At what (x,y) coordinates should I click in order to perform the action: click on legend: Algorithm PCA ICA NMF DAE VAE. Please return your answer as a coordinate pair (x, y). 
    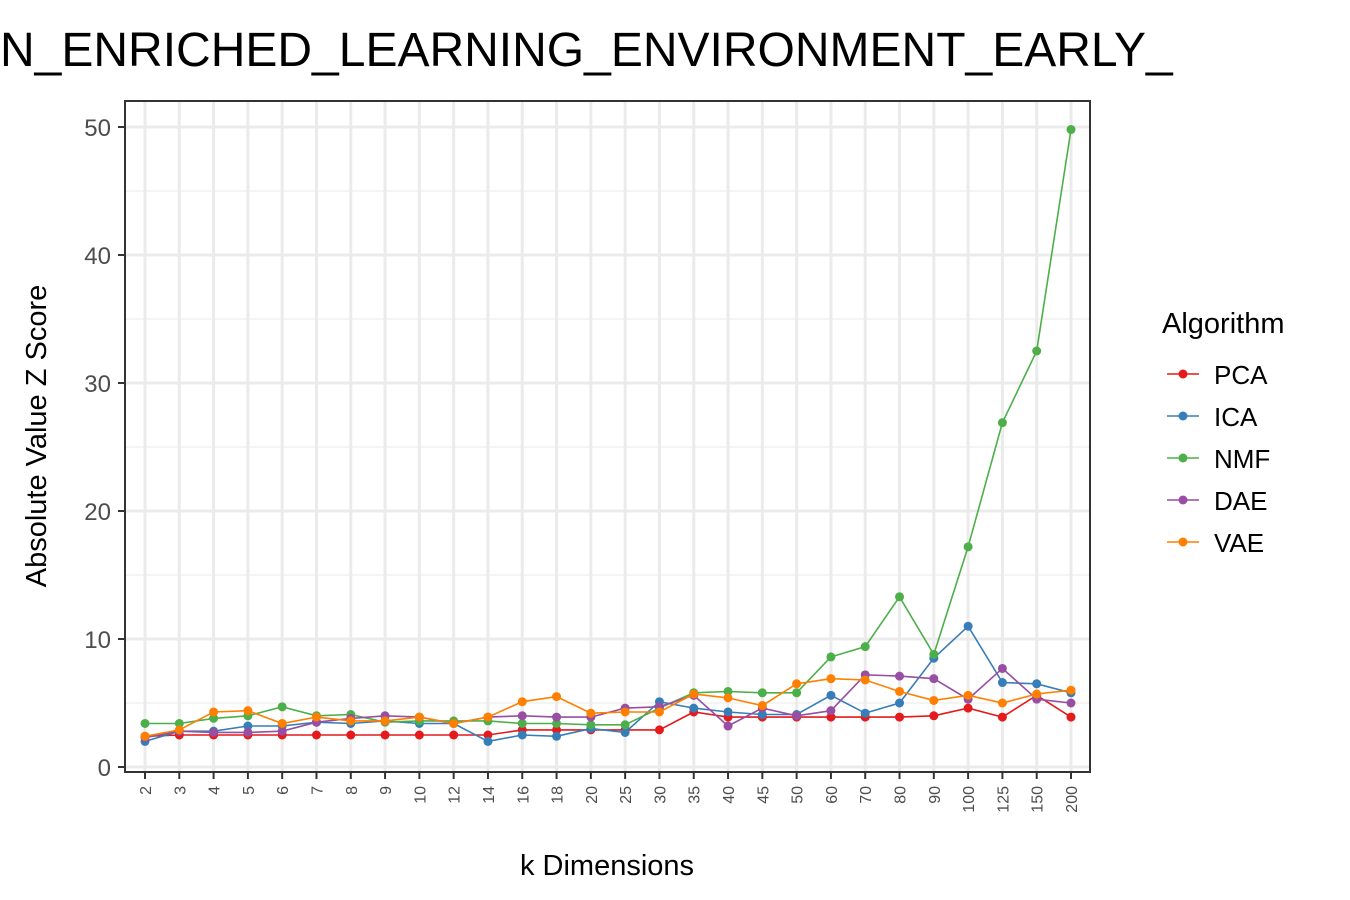
    Looking at the image, I should click on (1223, 433).